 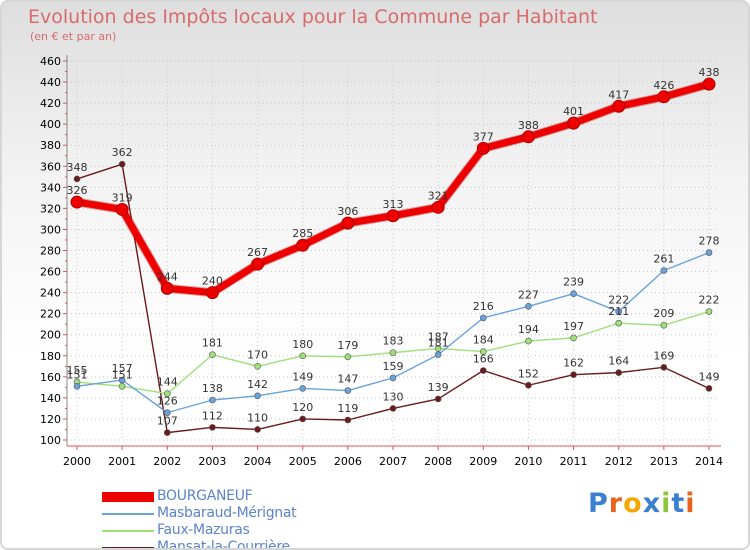 What do you see at coordinates (393, 396) in the screenshot?
I see `data-label: 130` at bounding box center [393, 396].